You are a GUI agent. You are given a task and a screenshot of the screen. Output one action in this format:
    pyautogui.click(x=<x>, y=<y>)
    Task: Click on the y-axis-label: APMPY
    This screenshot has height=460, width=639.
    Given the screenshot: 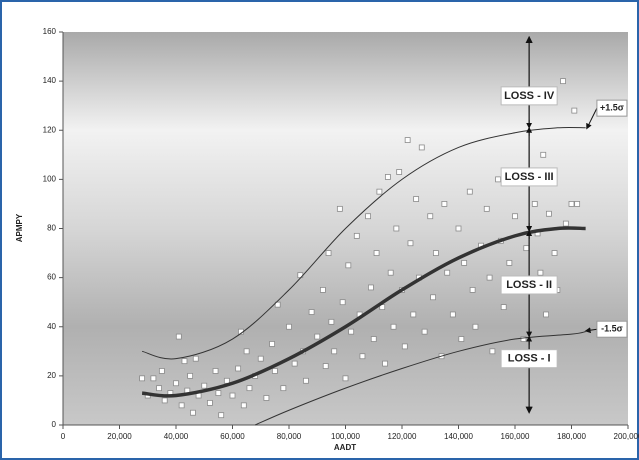 What is the action you would take?
    pyautogui.click(x=19, y=227)
    